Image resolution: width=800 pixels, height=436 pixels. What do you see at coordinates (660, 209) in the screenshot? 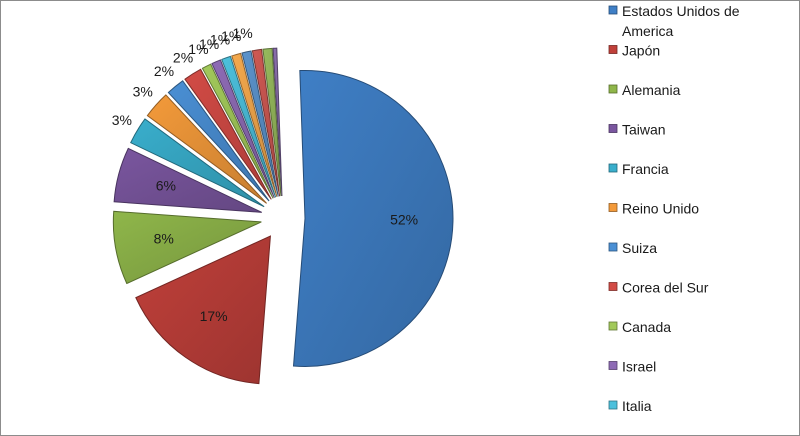
I see `legend-label: Reino Unido` at bounding box center [660, 209].